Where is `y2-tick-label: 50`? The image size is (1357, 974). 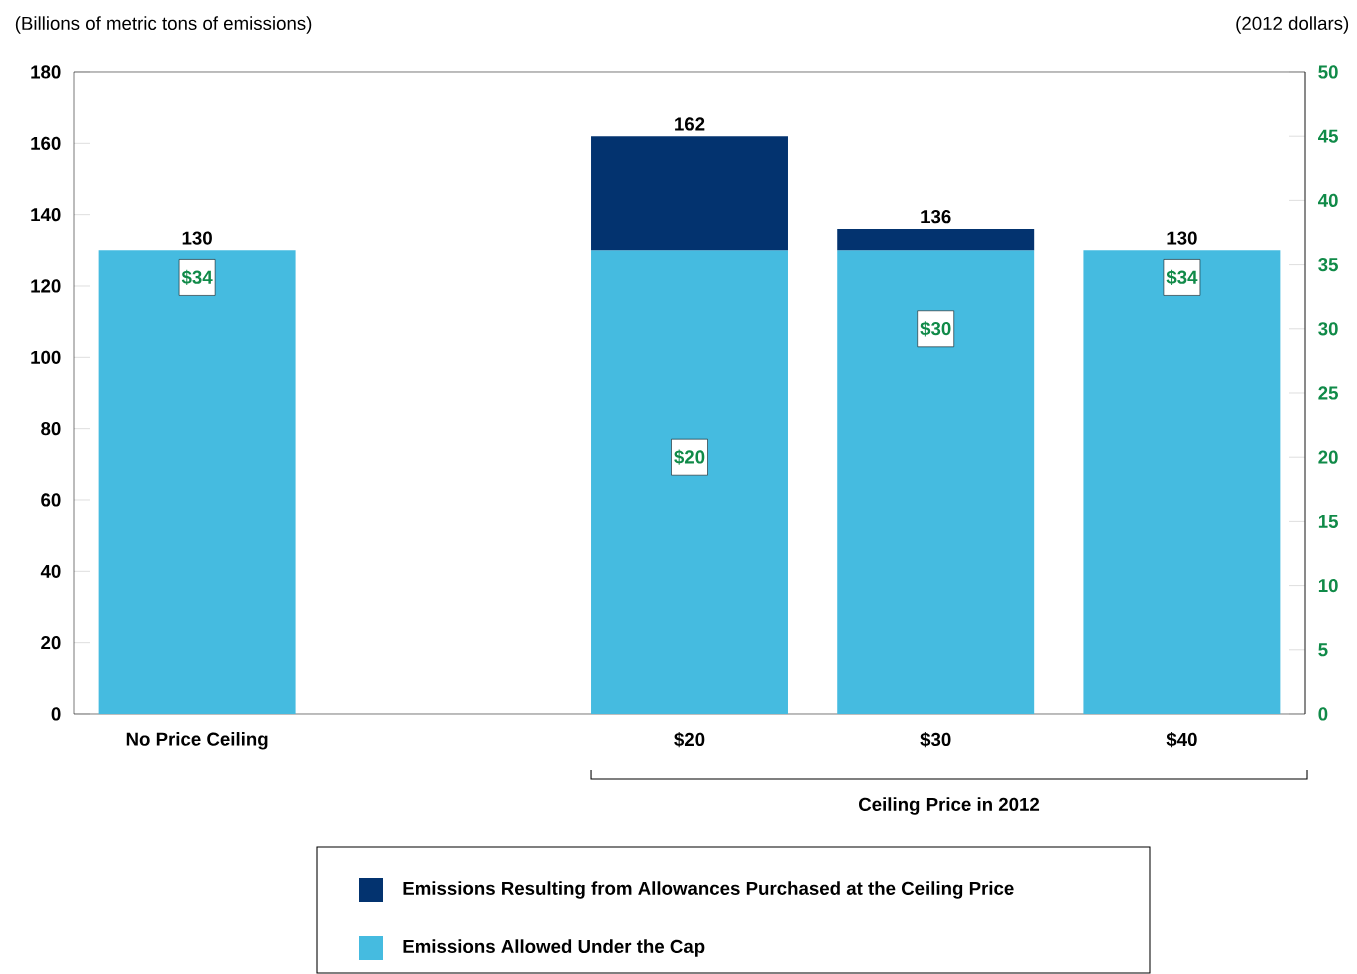
y2-tick-label: 50 is located at coordinates (1328, 72).